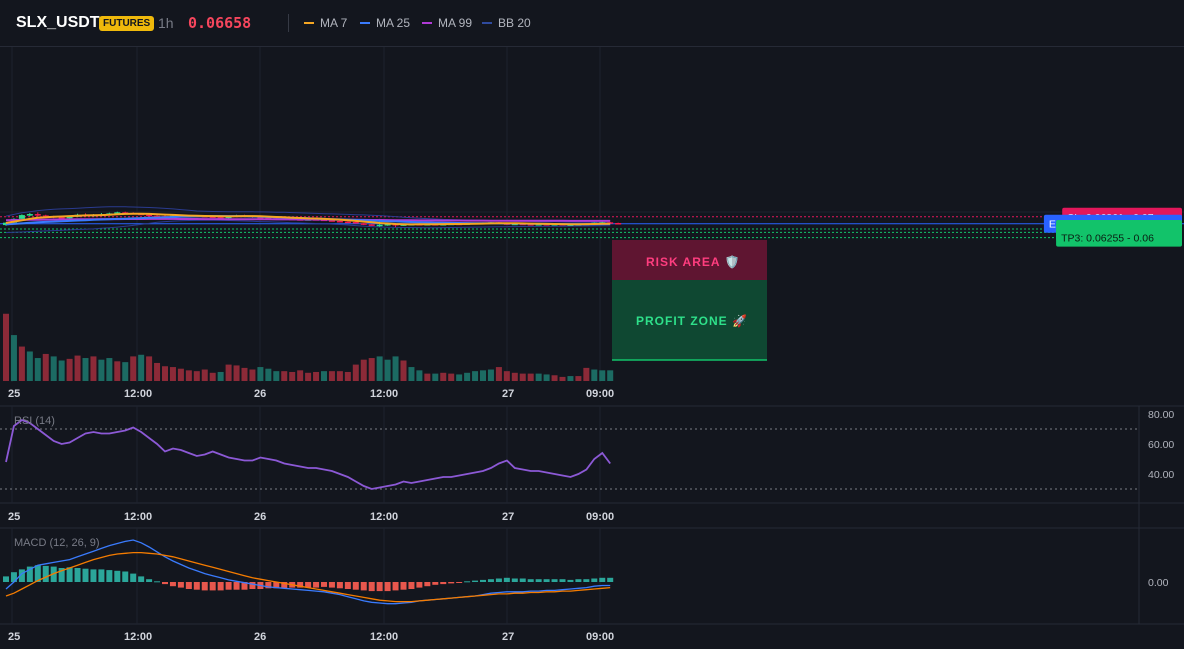  I want to click on tp3-label-box, so click(1119, 237).